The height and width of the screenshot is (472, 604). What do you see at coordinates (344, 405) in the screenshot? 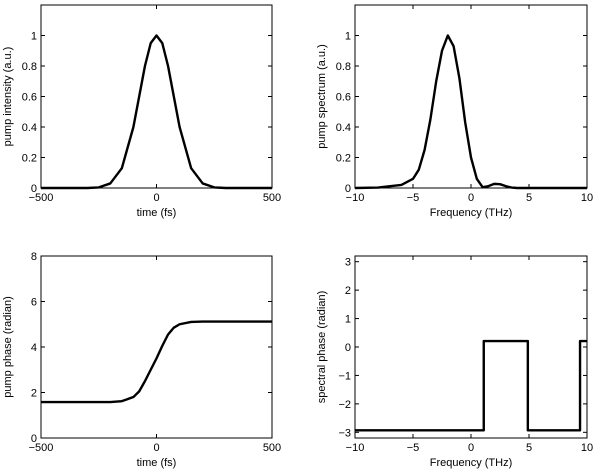
I see `y-tick-label: −2` at bounding box center [344, 405].